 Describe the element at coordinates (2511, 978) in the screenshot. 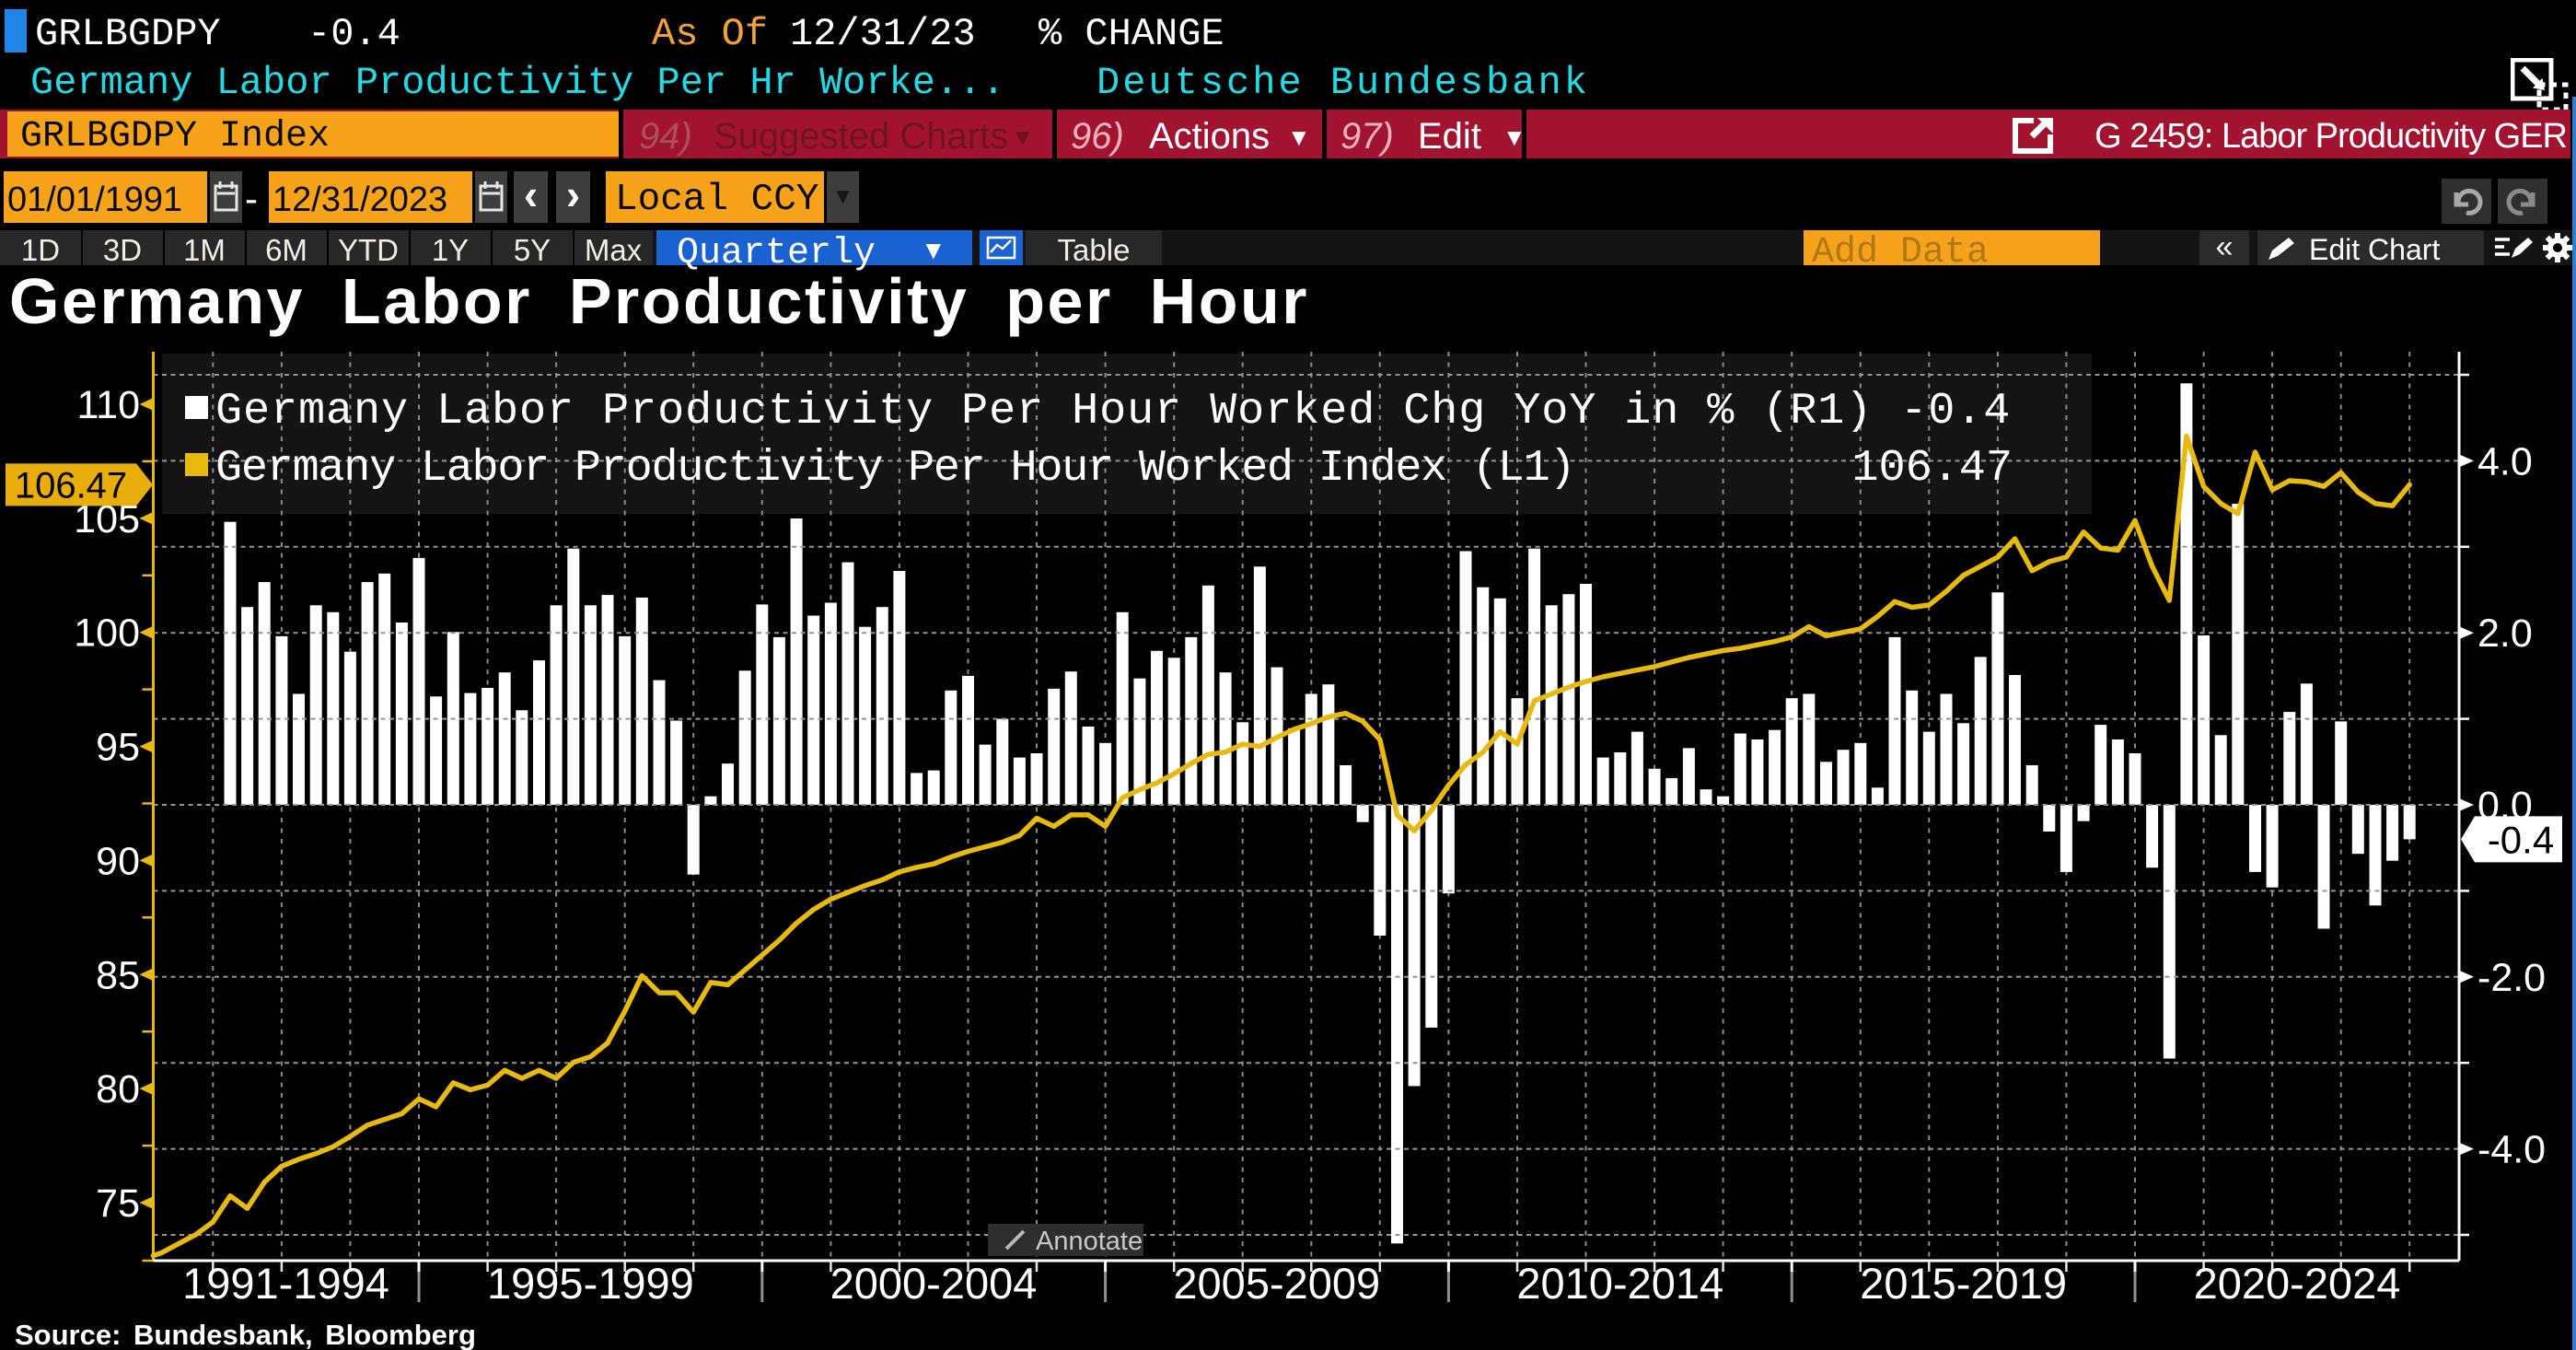

I see `svg-text: -2.0` at that location.